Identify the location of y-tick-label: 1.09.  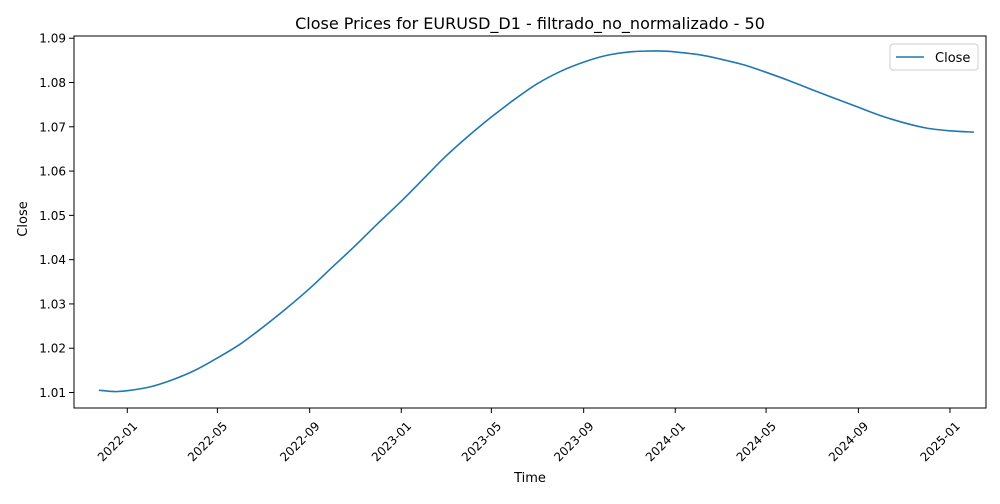
(52, 39).